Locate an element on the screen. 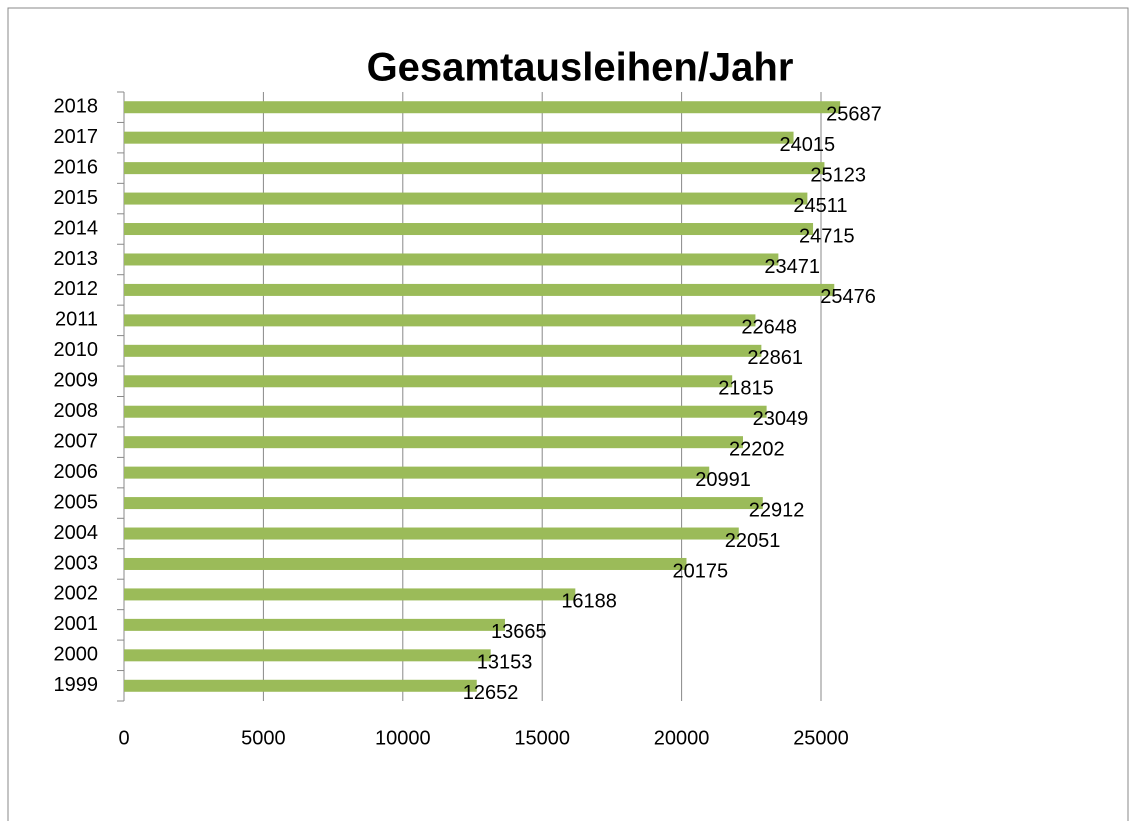  x-tick-label: 20000 is located at coordinates (682, 738).